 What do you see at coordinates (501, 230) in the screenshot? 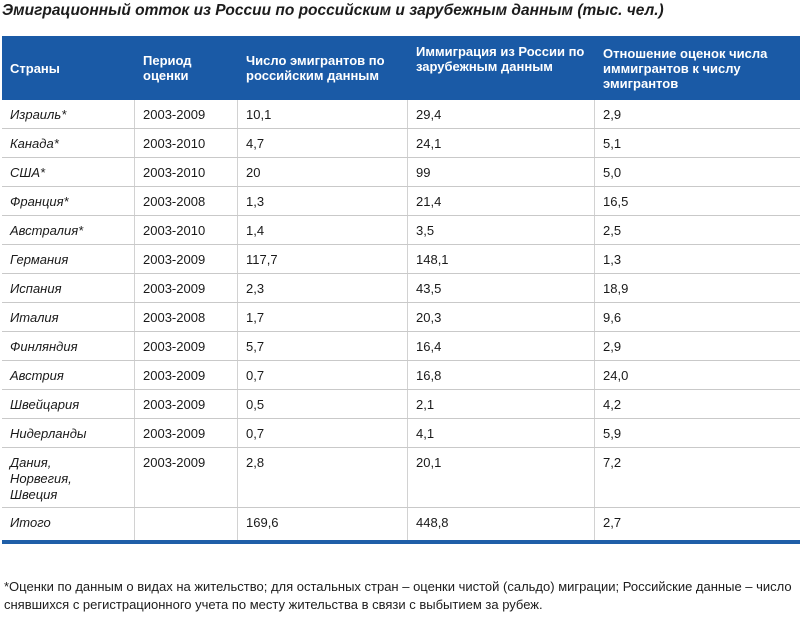
I see `cell-immigration: 3,5` at bounding box center [501, 230].